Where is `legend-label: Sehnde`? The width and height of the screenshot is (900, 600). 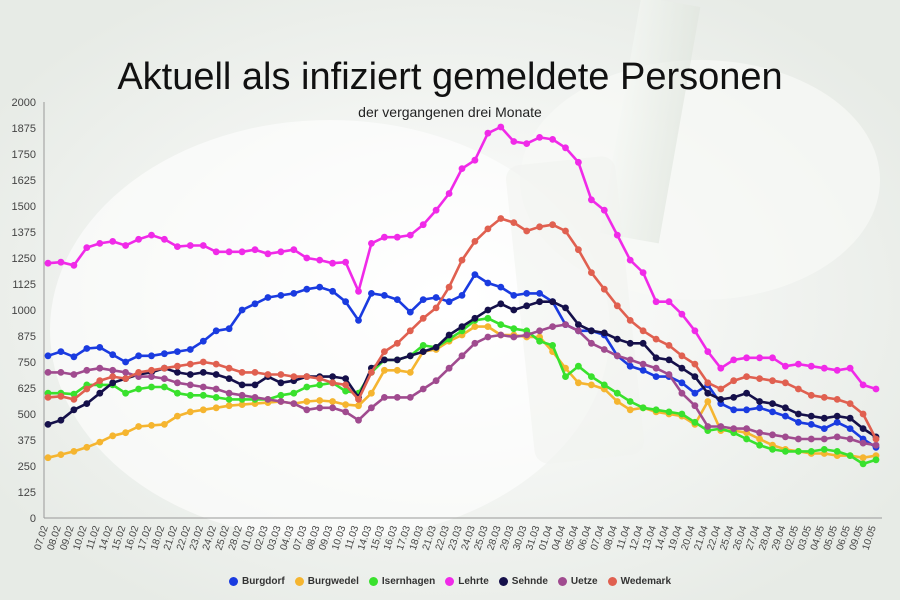 legend-label: Sehnde is located at coordinates (529, 581).